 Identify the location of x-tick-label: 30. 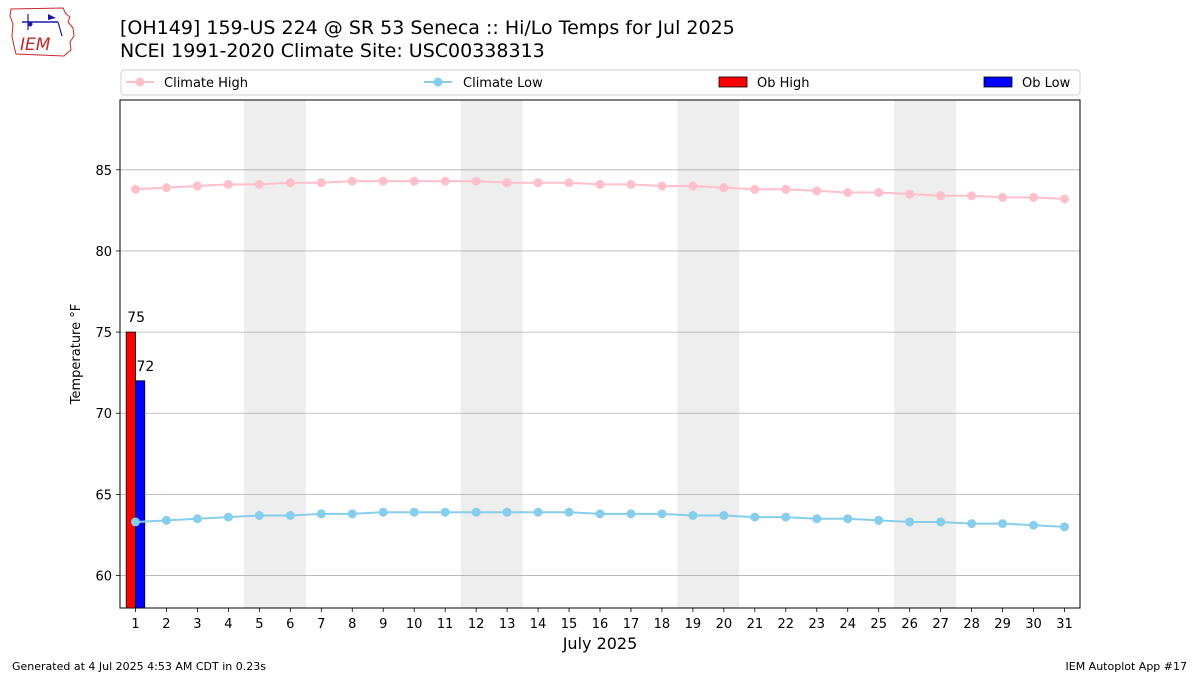
(1033, 624).